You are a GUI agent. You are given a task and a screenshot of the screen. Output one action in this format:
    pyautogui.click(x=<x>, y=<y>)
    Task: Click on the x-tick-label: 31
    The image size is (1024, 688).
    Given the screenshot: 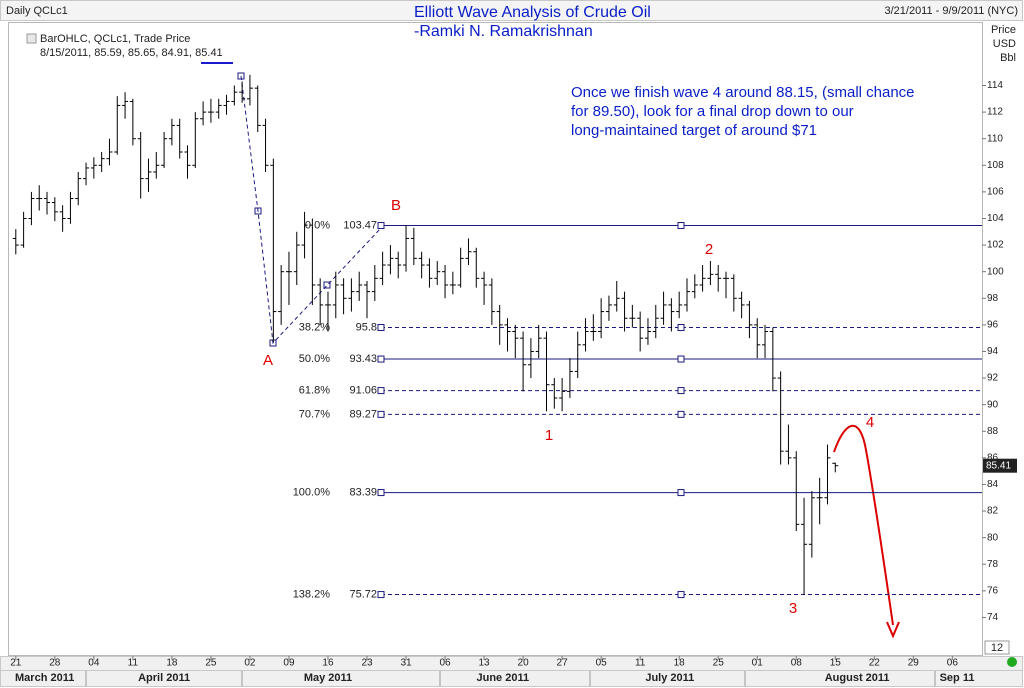 What is the action you would take?
    pyautogui.click(x=406, y=663)
    